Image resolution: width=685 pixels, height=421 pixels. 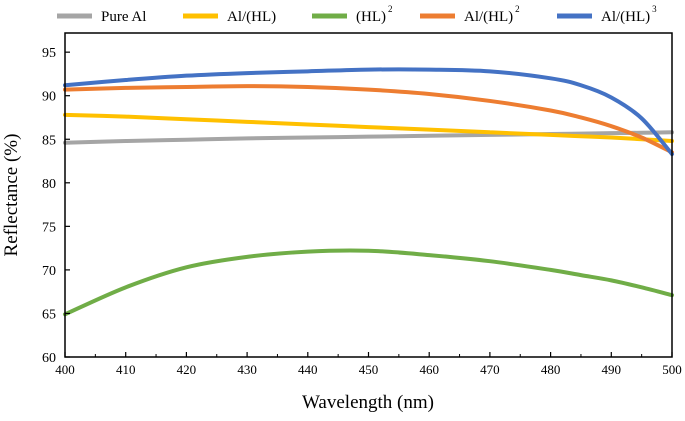 I want to click on x-tick-label: 470, so click(x=490, y=369).